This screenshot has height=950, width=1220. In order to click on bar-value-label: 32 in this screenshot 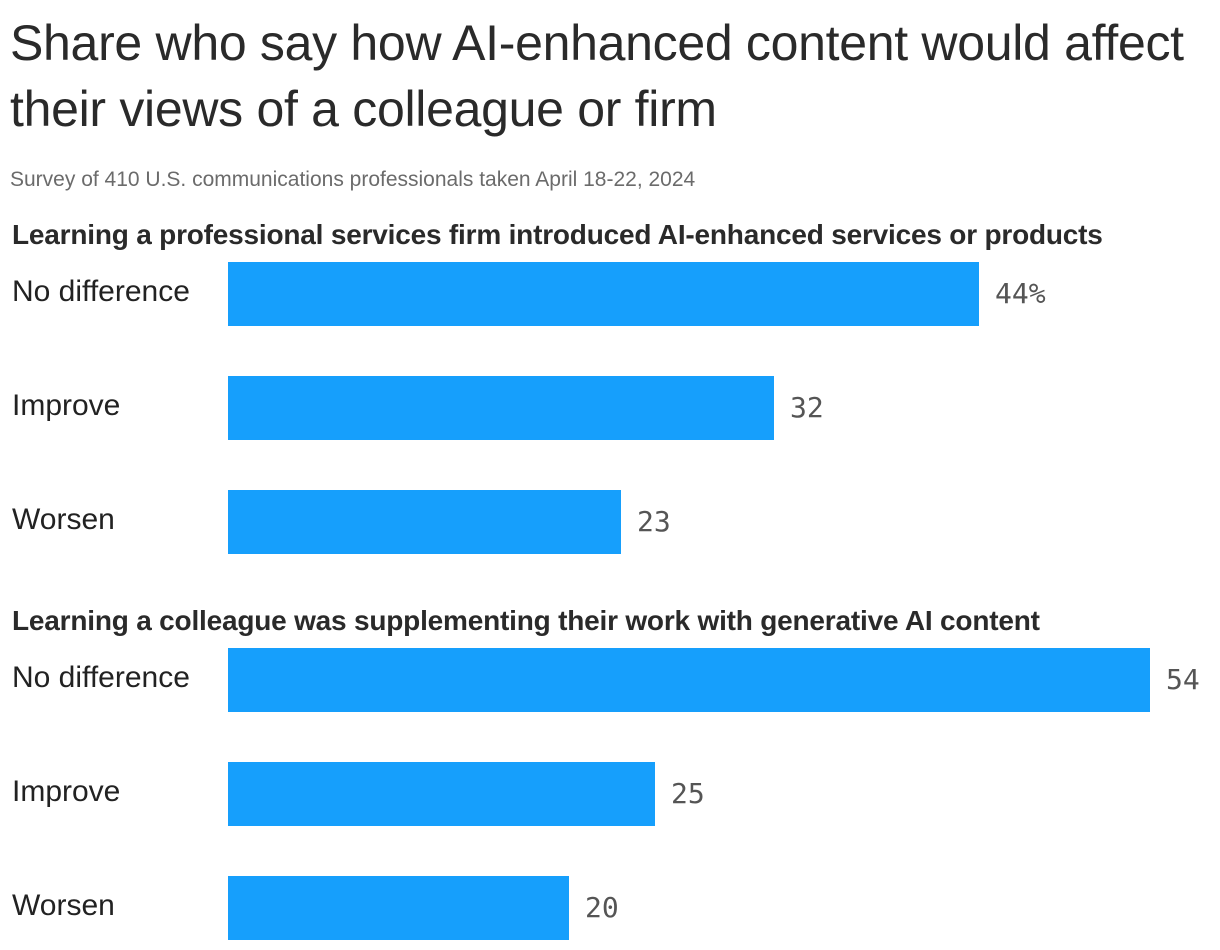, I will do `click(807, 407)`.